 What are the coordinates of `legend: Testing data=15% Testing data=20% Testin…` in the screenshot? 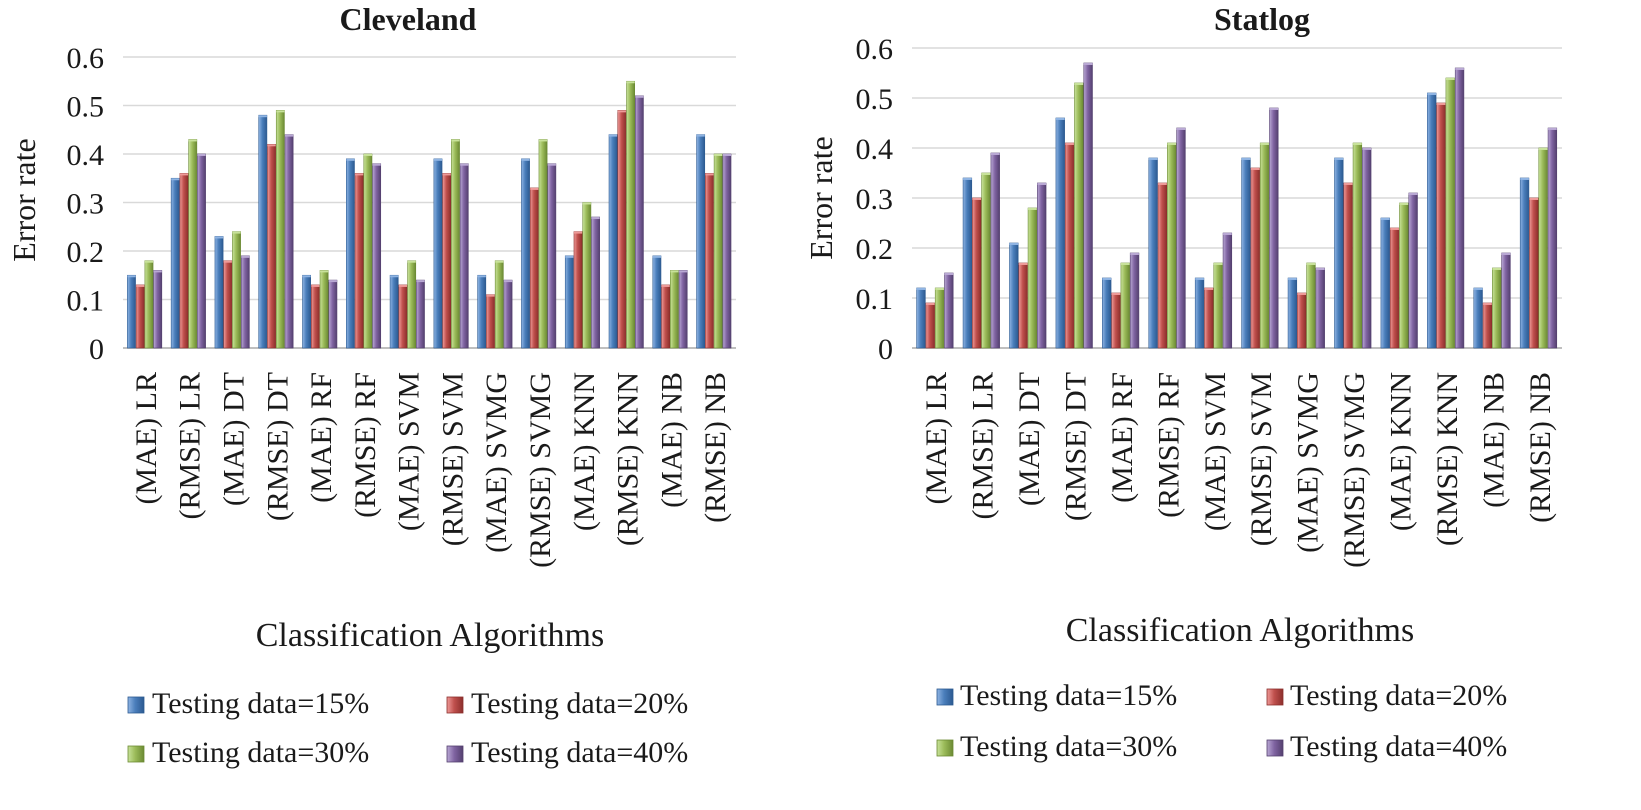 It's located at (407, 728).